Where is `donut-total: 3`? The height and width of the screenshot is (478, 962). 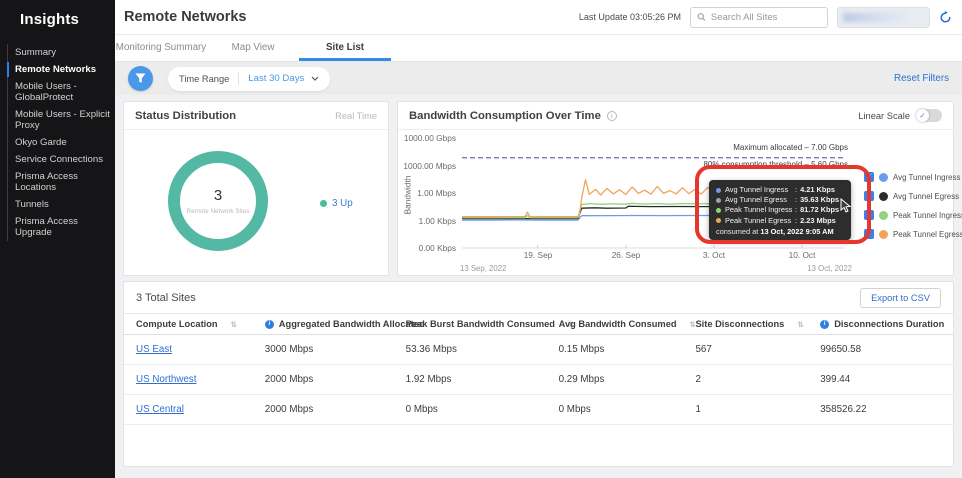
donut-total: 3 is located at coordinates (218, 195).